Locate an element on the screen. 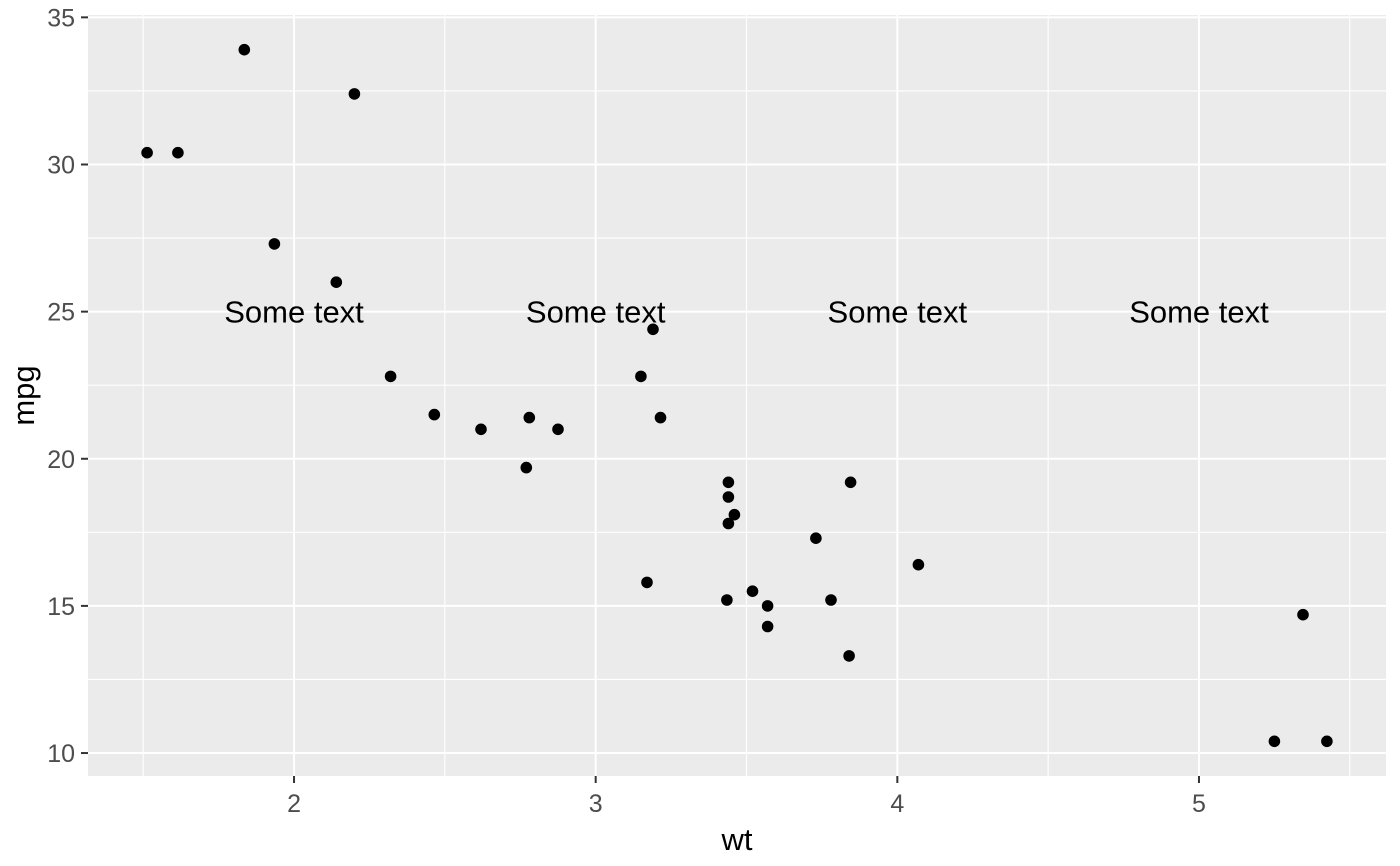 This screenshot has width=1400, height=866. y-axis-title: mpg is located at coordinates (23, 395).